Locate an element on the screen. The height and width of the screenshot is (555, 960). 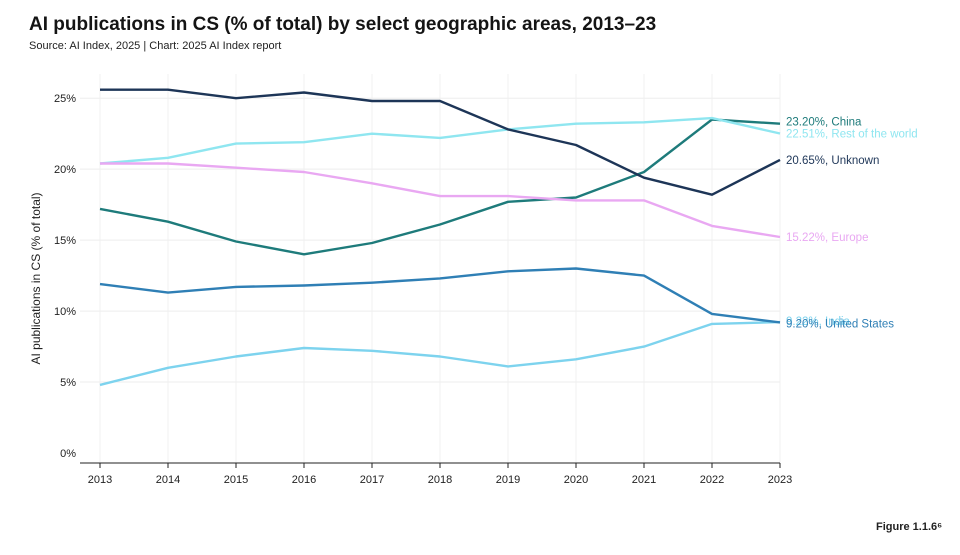
x-tick-label: 2022 is located at coordinates (712, 480).